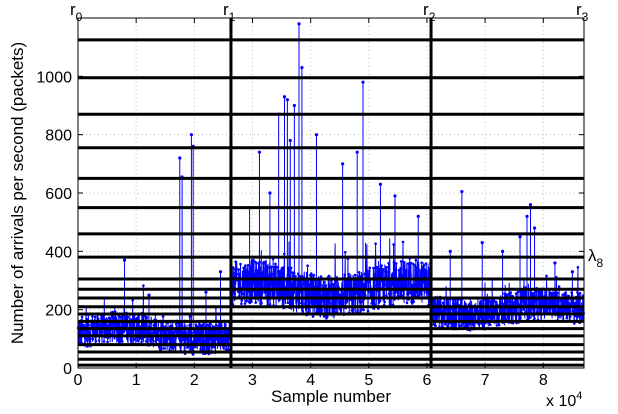  What do you see at coordinates (310, 380) in the screenshot?
I see `x-tick-label: 4` at bounding box center [310, 380].